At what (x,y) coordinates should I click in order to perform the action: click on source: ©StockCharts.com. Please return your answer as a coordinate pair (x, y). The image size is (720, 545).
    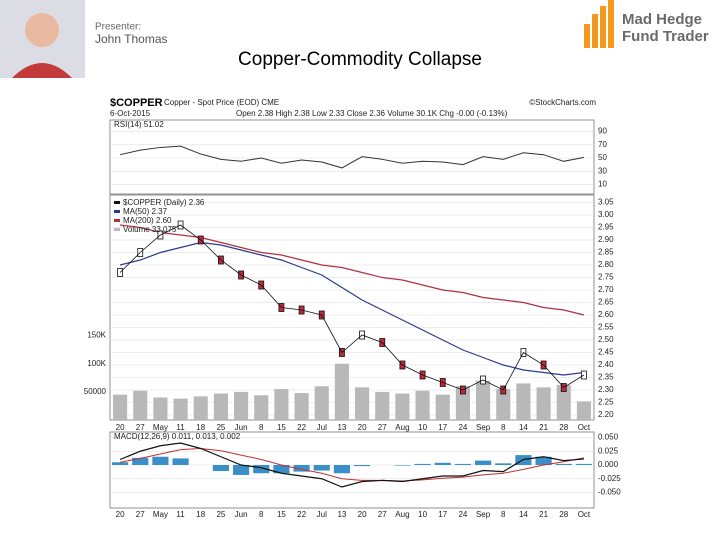
    Looking at the image, I should click on (562, 102).